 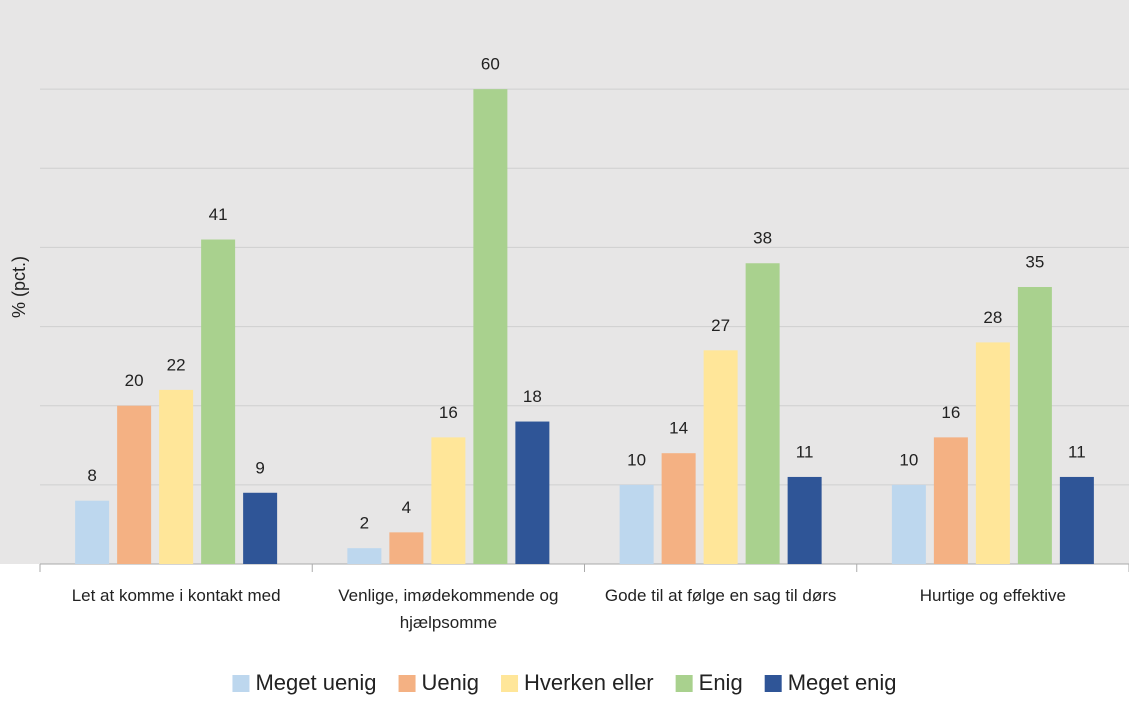 What do you see at coordinates (176, 364) in the screenshot?
I see `data-label: 22` at bounding box center [176, 364].